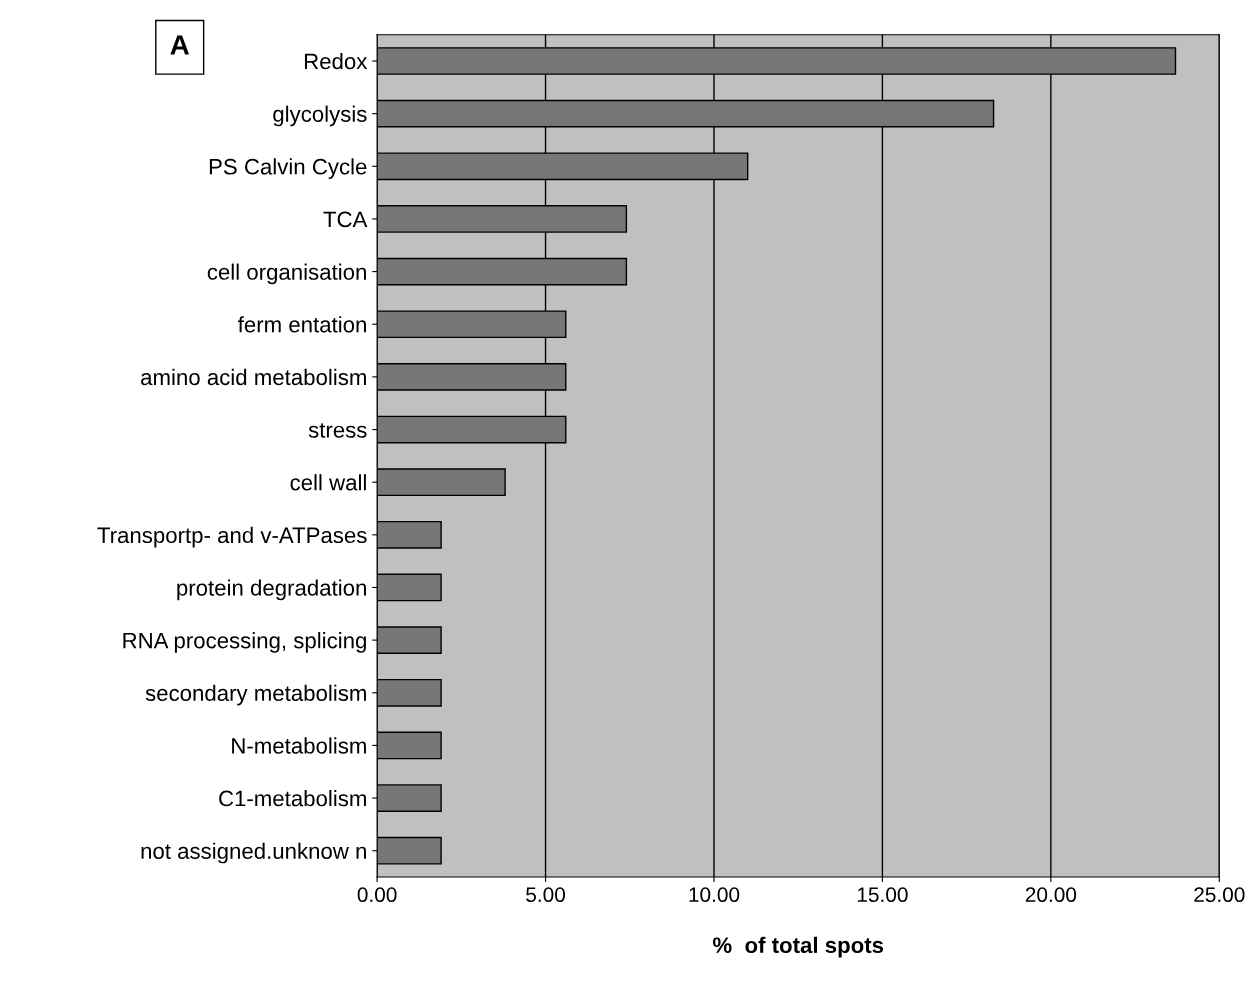 The image size is (1257, 991). Describe the element at coordinates (292, 798) in the screenshot. I see `y-tick-label: C1-metabolism` at that location.